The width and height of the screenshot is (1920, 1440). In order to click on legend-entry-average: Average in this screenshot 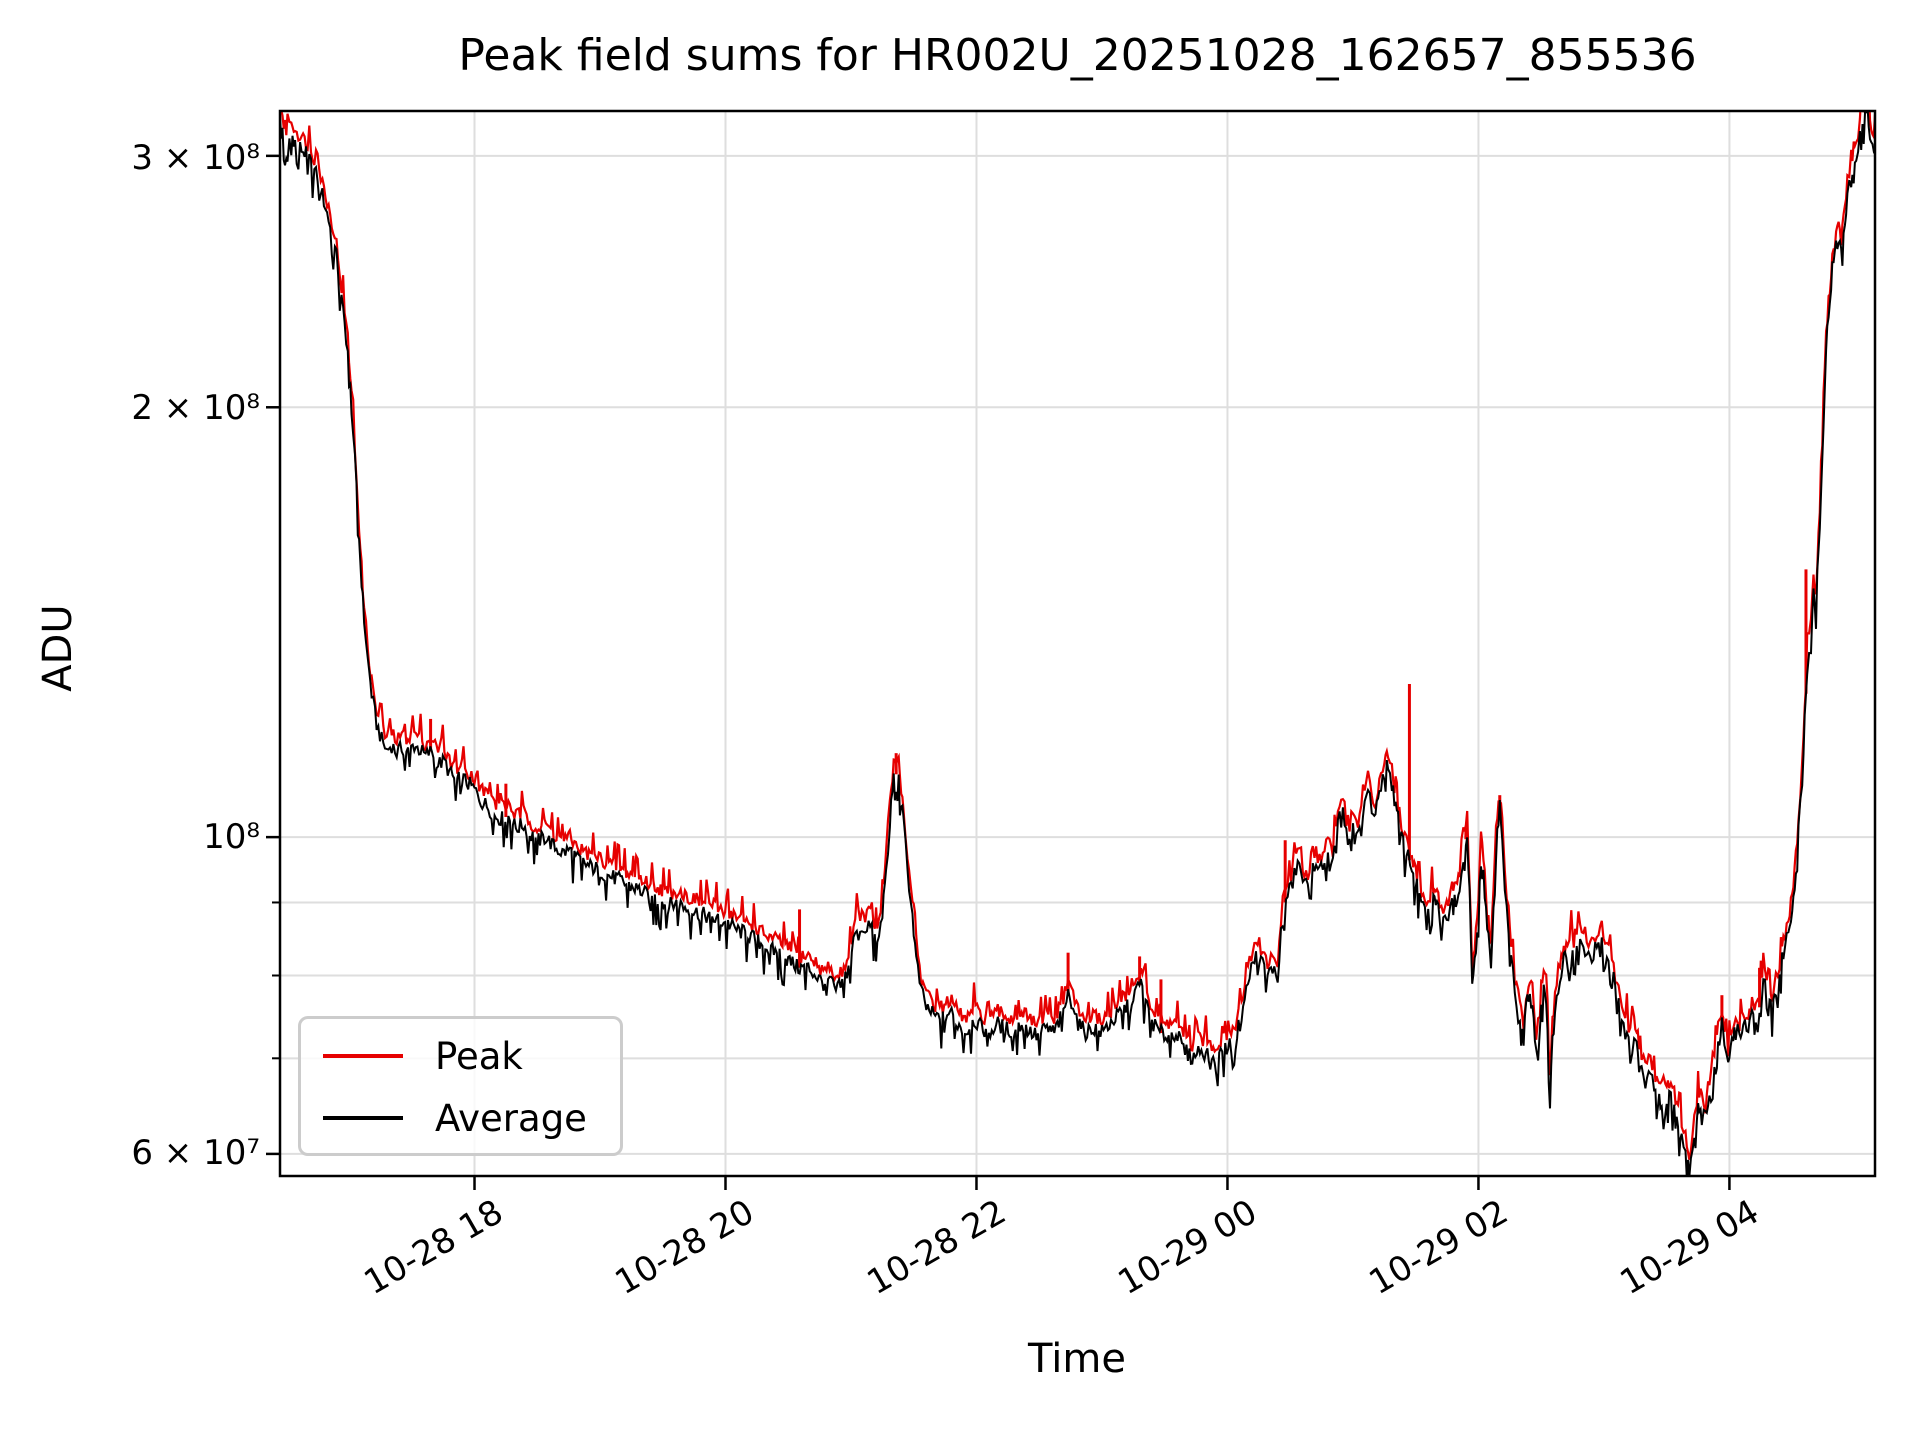, I will do `click(460, 1118)`.